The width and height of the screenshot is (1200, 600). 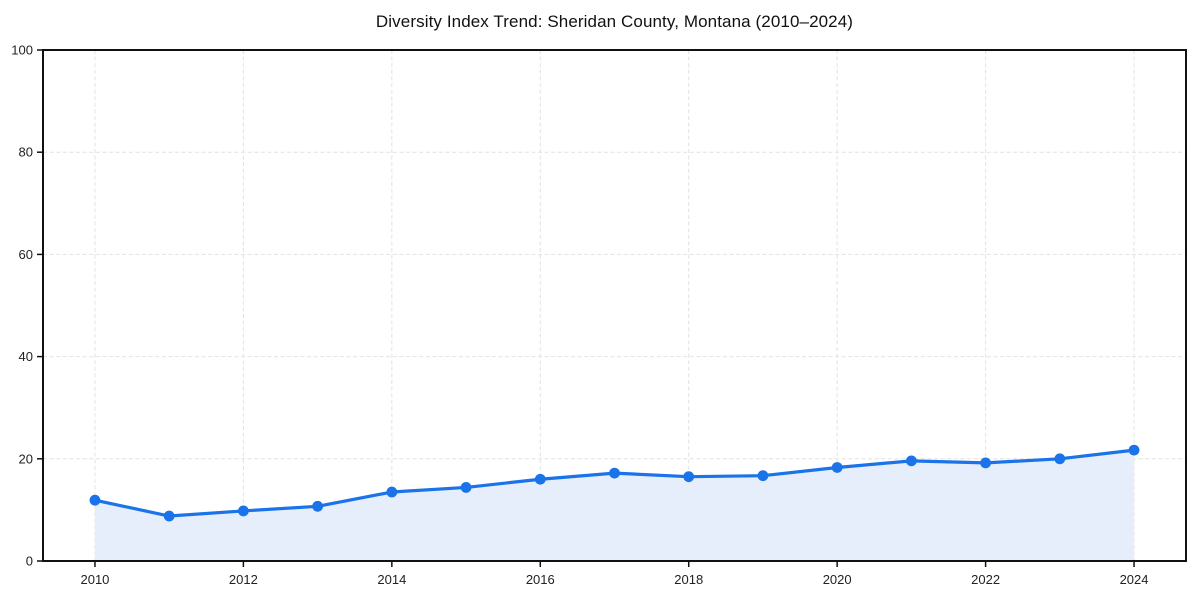 What do you see at coordinates (22, 50) in the screenshot?
I see `y-tick-label: 100` at bounding box center [22, 50].